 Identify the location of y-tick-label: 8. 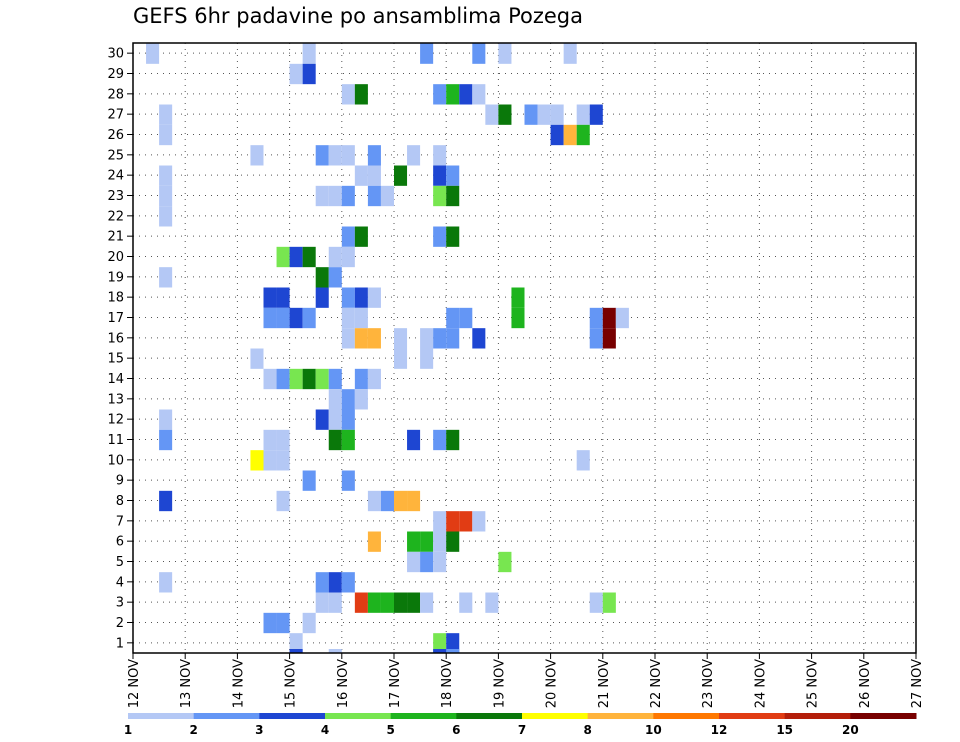
(120, 501).